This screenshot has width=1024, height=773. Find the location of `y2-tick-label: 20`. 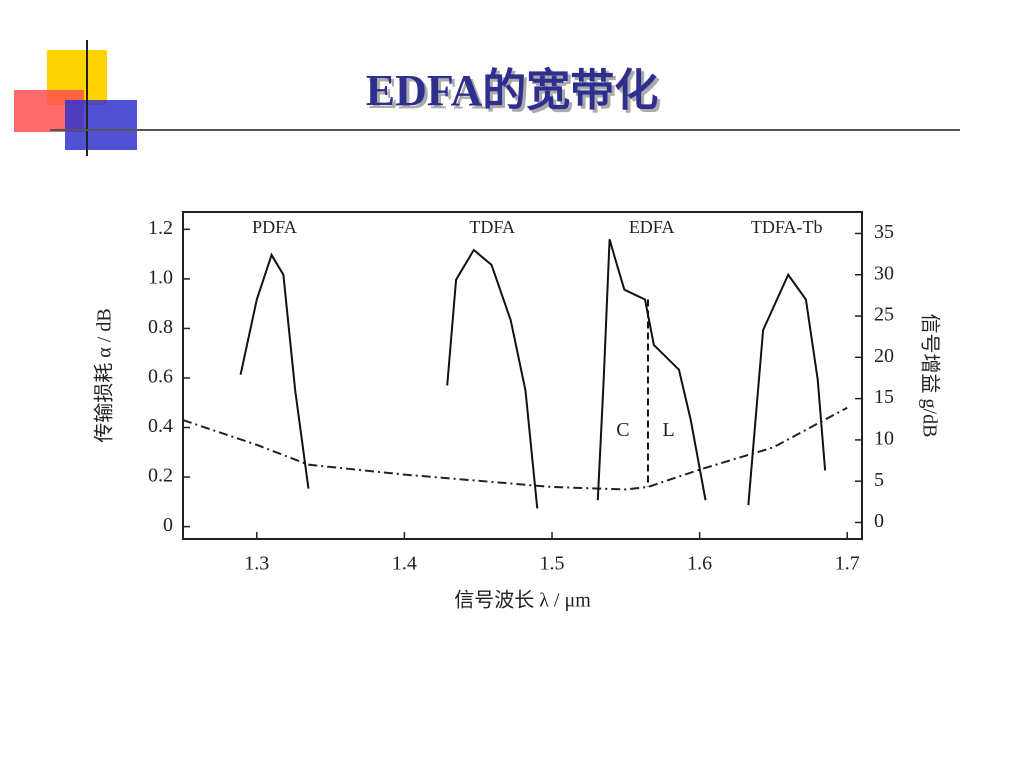

y2-tick-label: 20 is located at coordinates (884, 356).